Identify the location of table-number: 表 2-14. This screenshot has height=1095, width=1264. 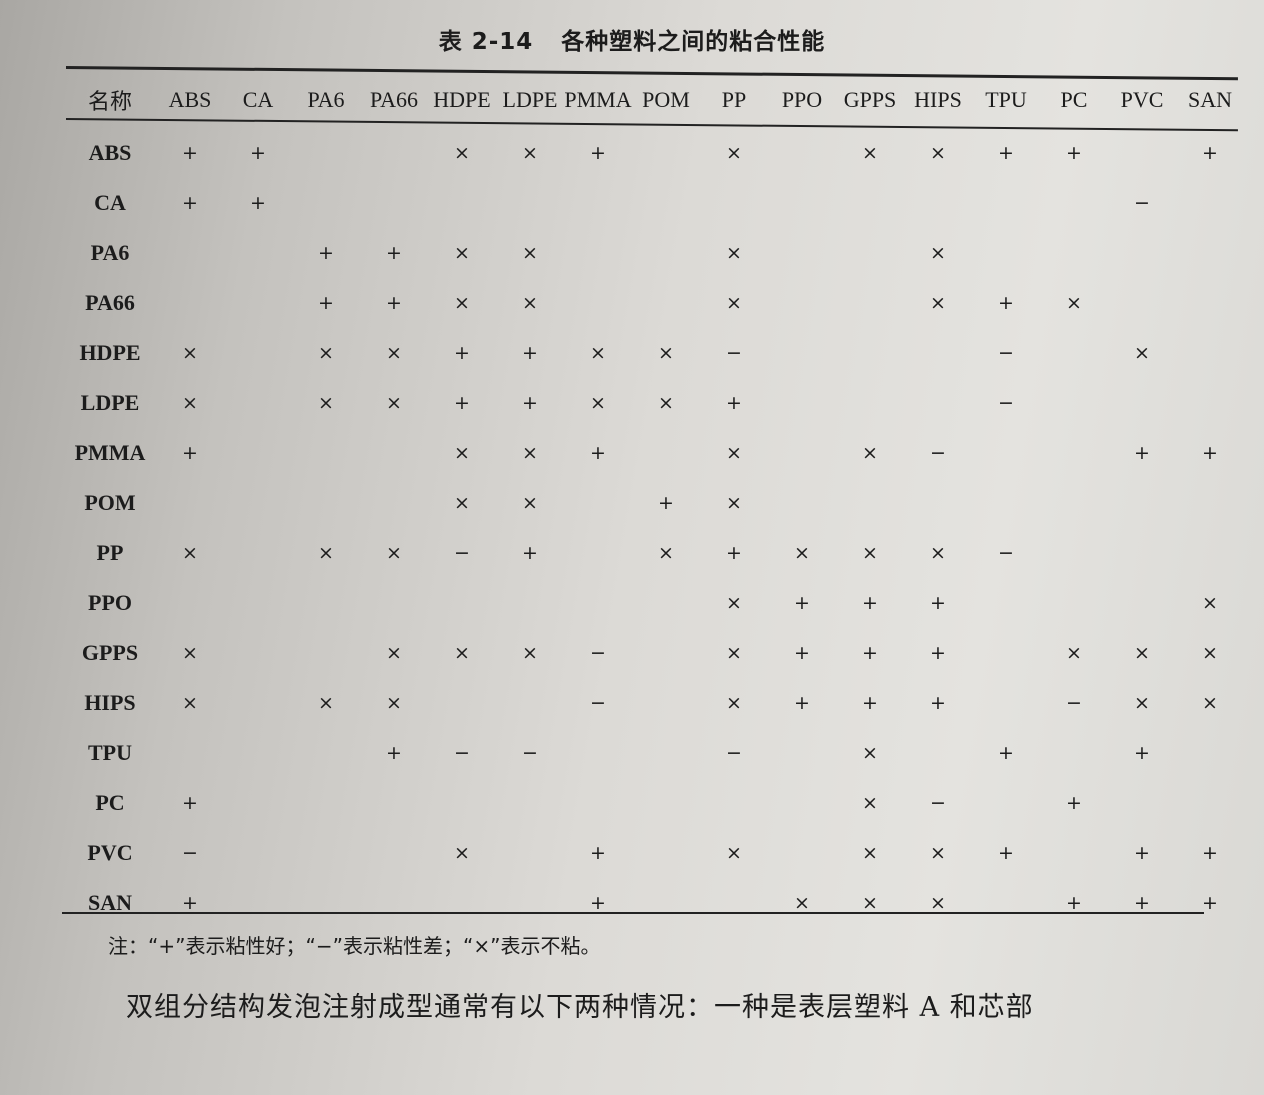
(486, 42).